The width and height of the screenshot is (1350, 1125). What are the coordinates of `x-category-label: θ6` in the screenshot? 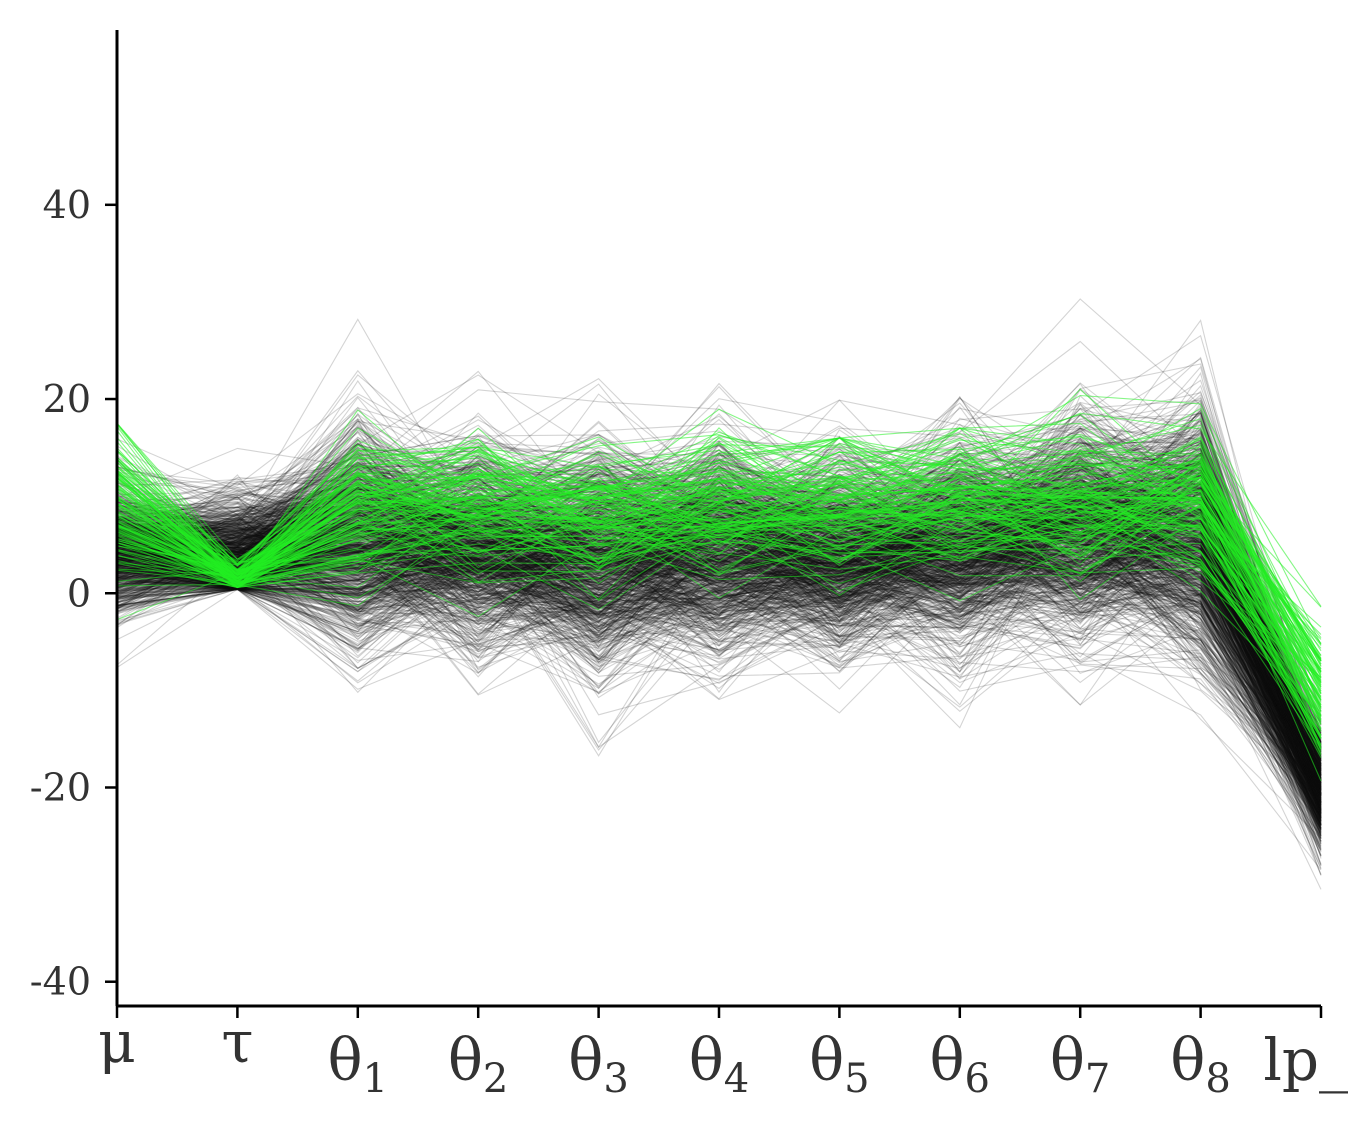 It's located at (960, 1064).